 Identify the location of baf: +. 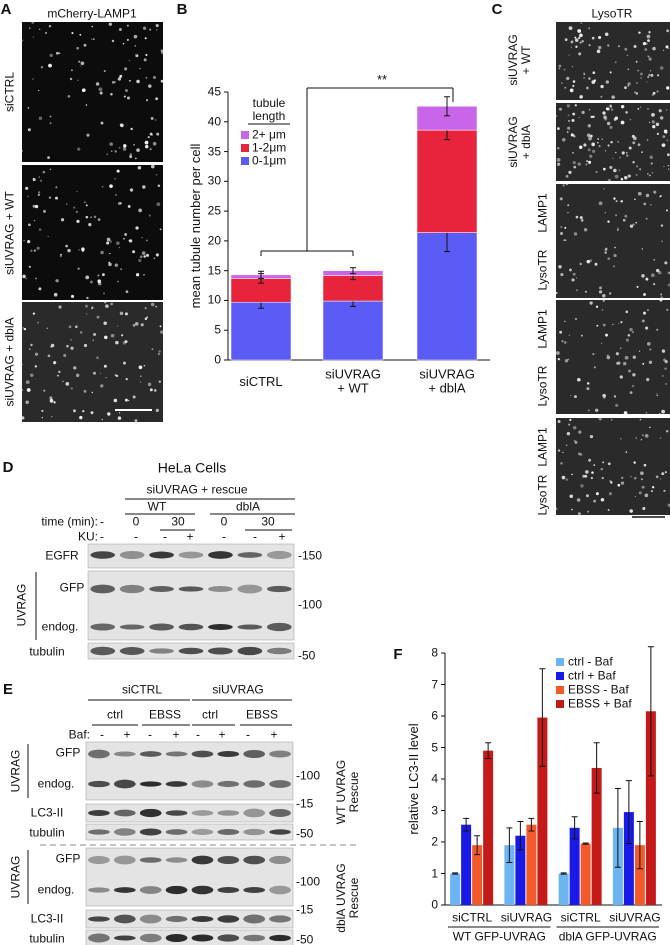
(274, 734).